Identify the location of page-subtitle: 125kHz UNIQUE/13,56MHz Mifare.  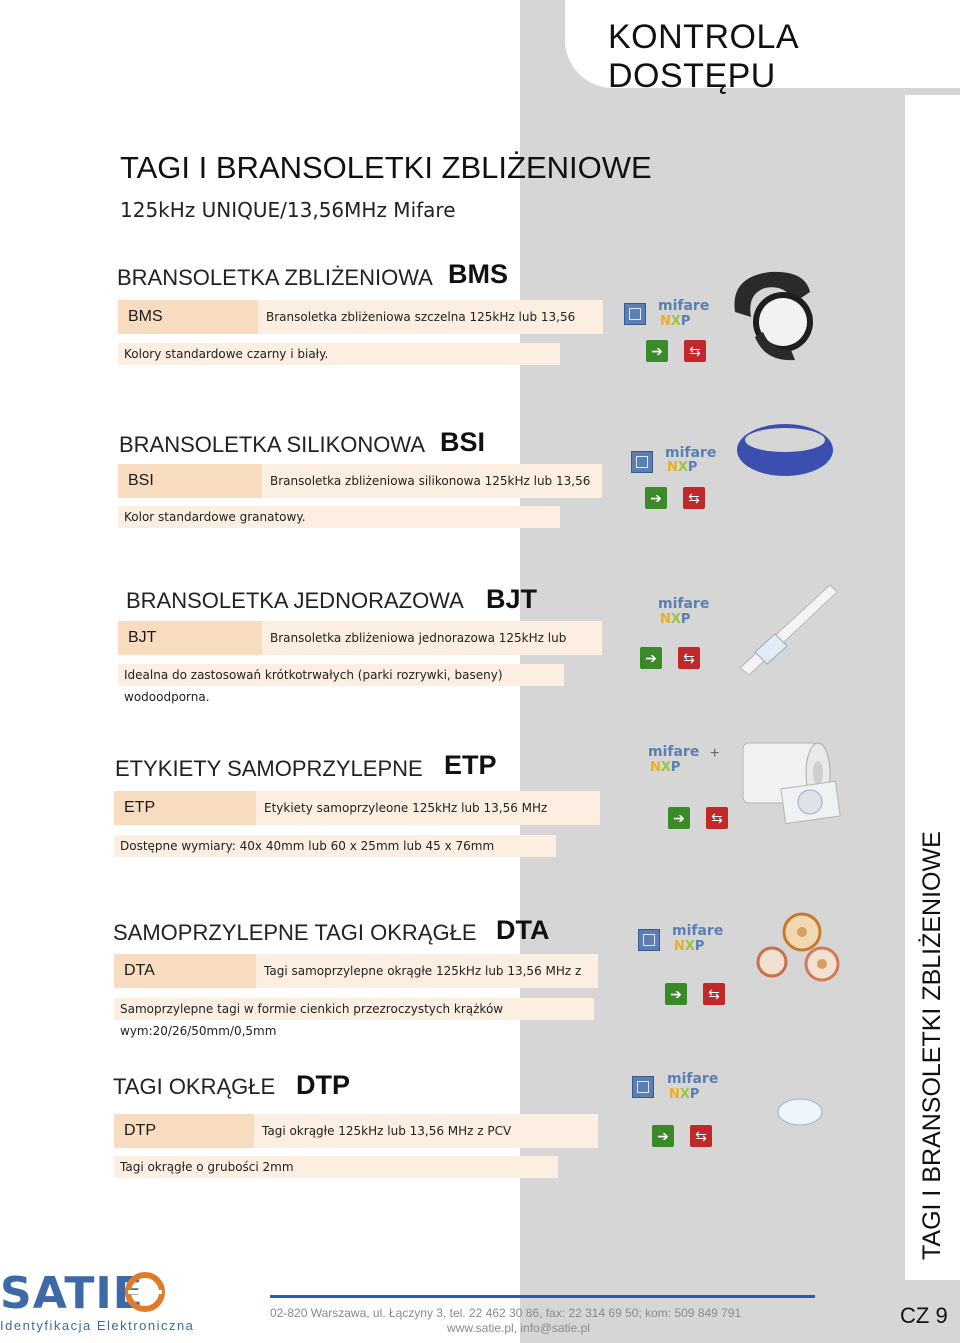
(288, 210).